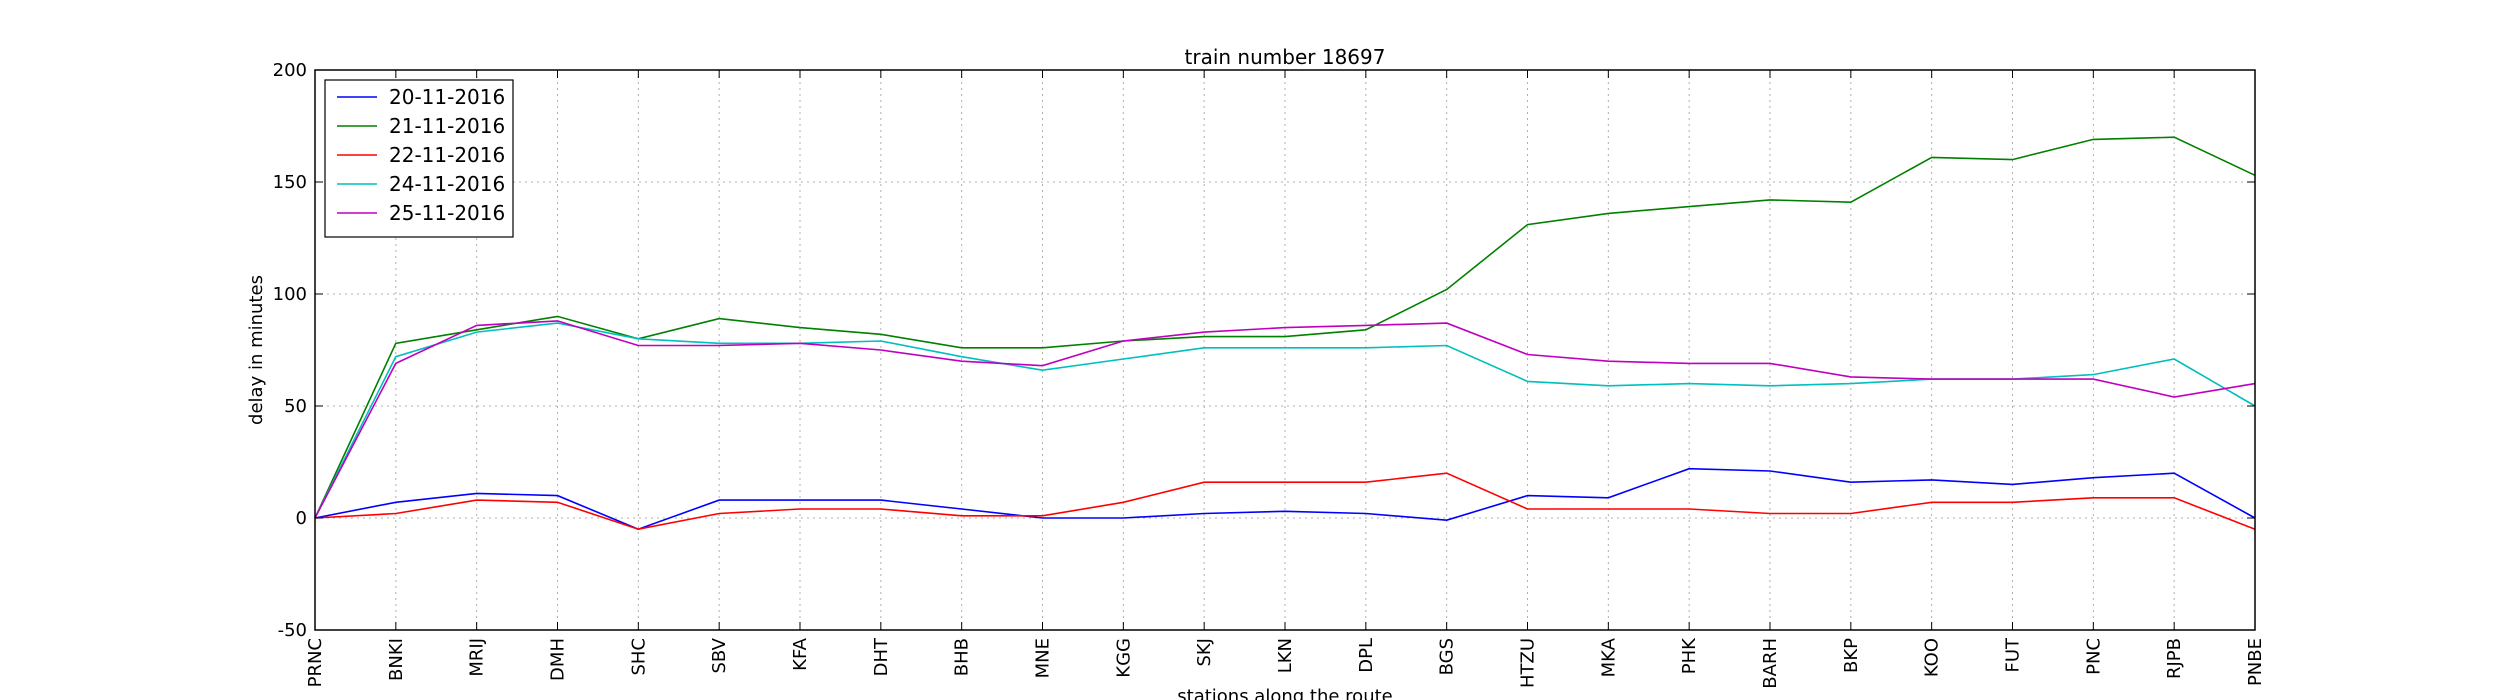 Image resolution: width=2500 pixels, height=700 pixels. What do you see at coordinates (1770, 663) in the screenshot?
I see `x-tick-label: BARH` at bounding box center [1770, 663].